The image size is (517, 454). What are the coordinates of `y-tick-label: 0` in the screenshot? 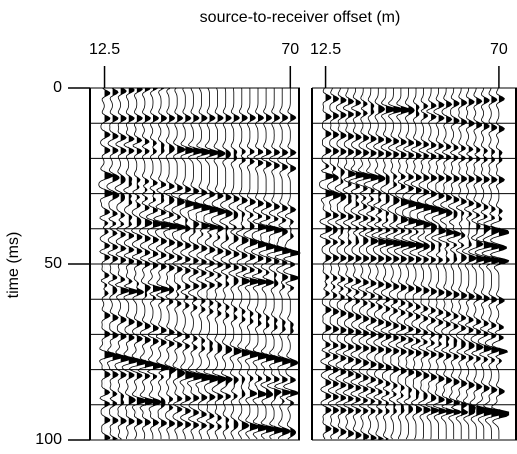 It's located at (57, 87).